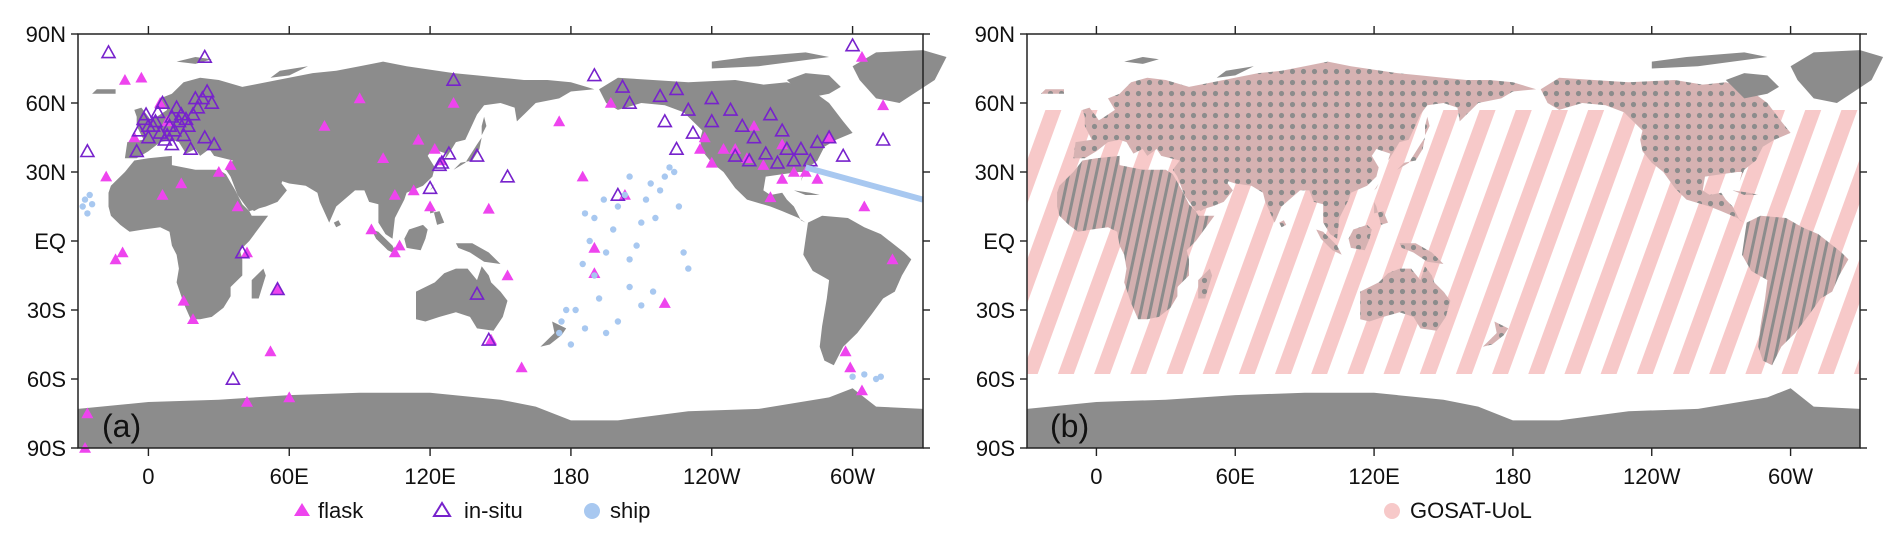 The image size is (1892, 547). Describe the element at coordinates (806, 192) in the screenshot. I see `land-cuba` at that location.